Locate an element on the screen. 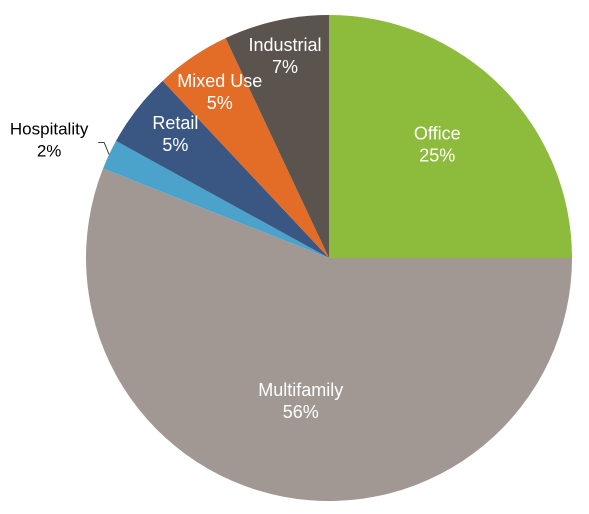  slice-value-multifamily: 56% is located at coordinates (301, 412).